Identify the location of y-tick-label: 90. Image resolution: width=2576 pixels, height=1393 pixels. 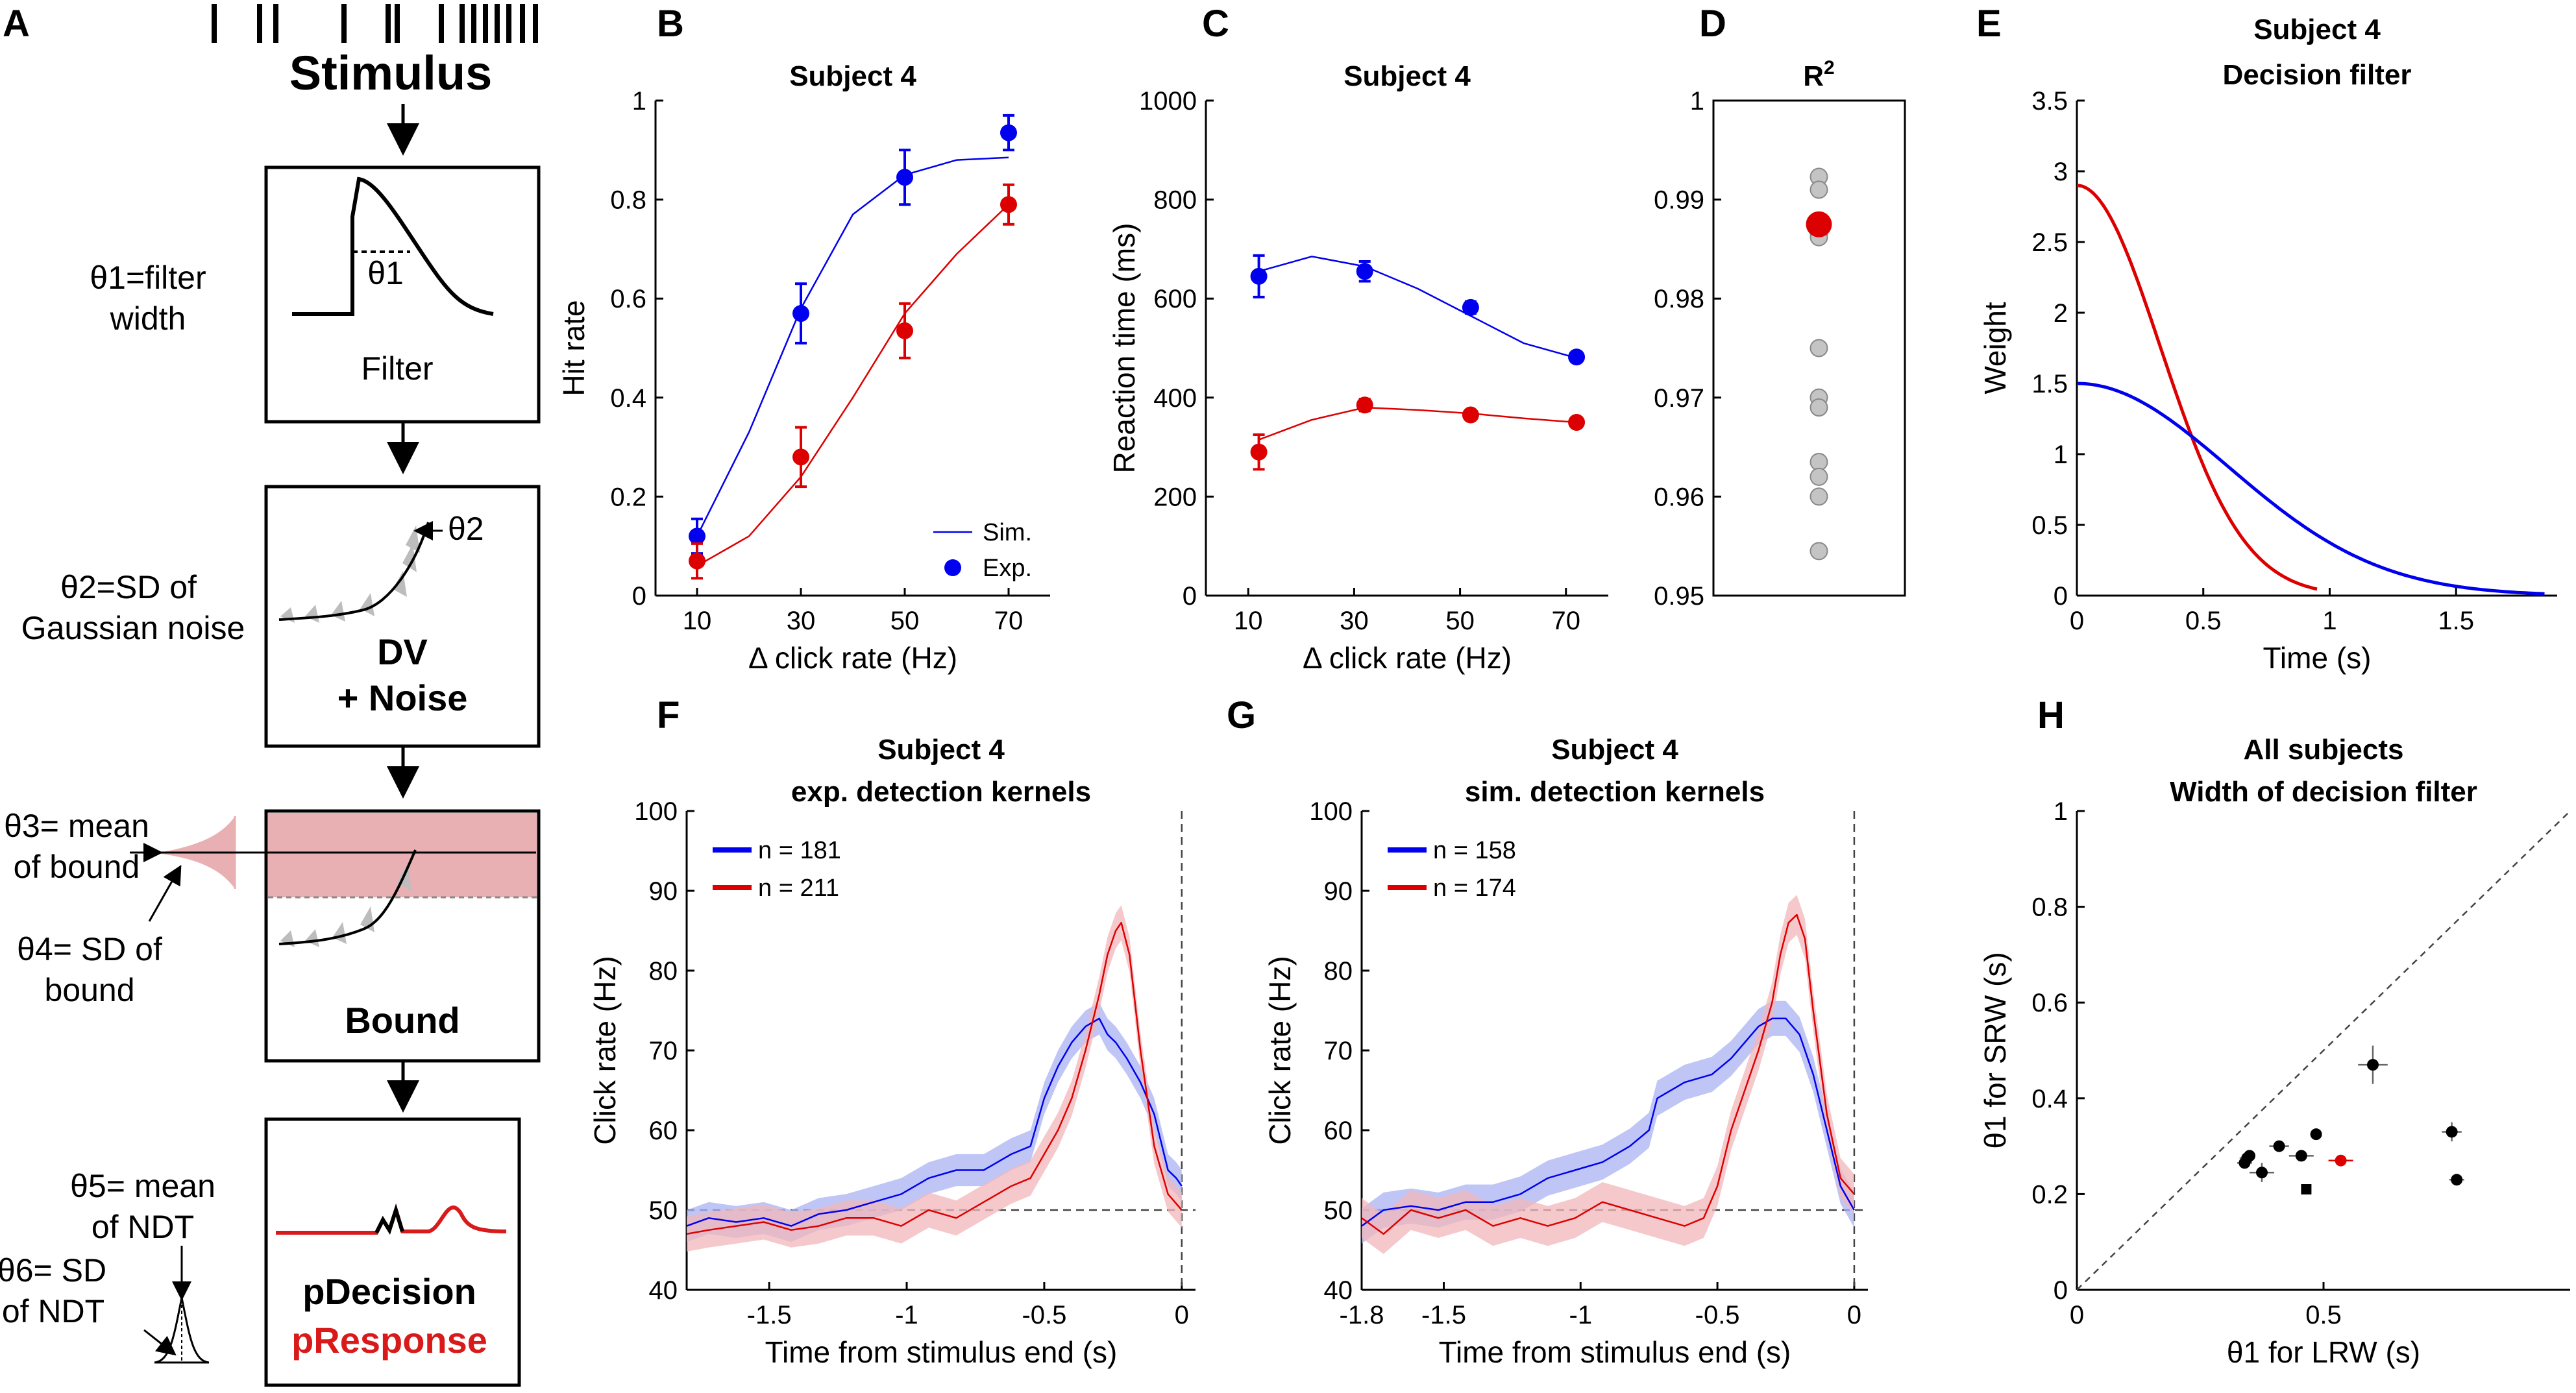
(663, 891).